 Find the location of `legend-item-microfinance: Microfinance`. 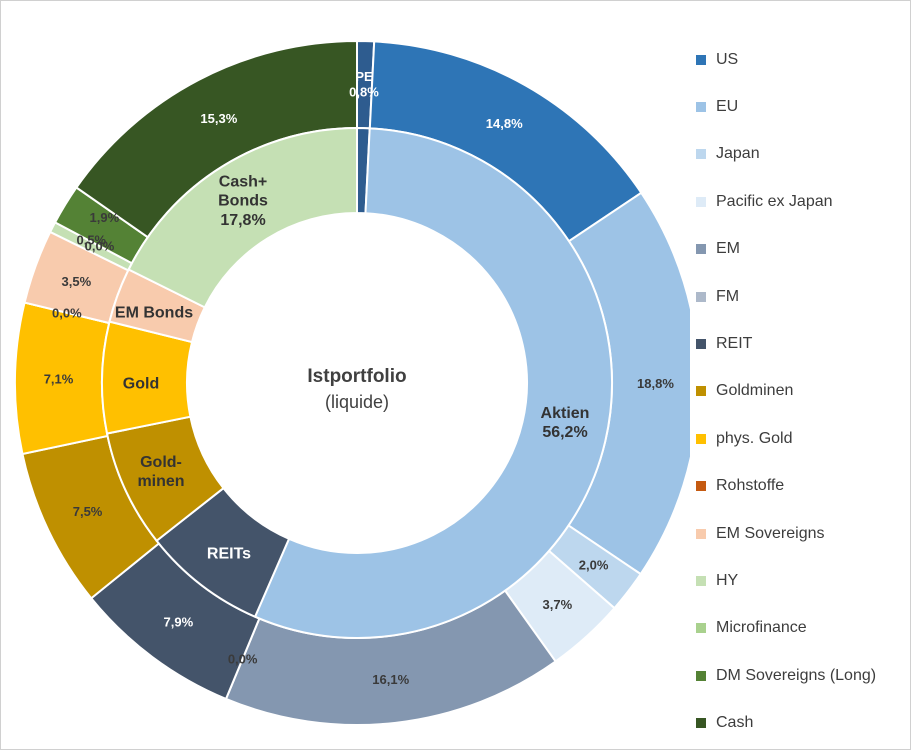

legend-item-microfinance: Microfinance is located at coordinates (801, 628).